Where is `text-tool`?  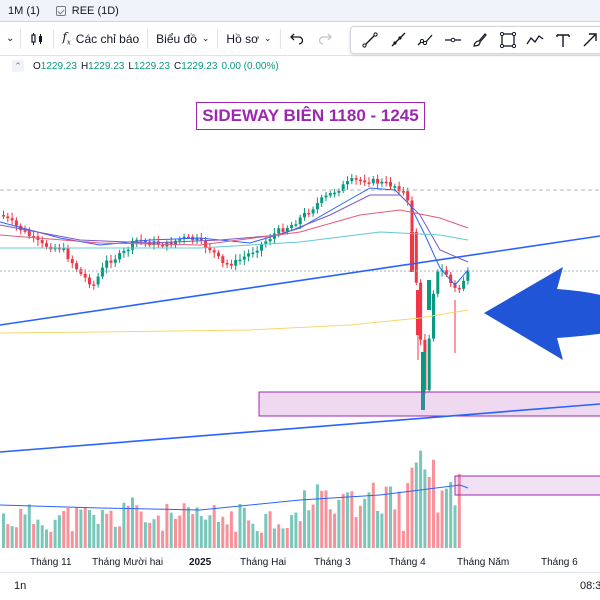 text-tool is located at coordinates (563, 40).